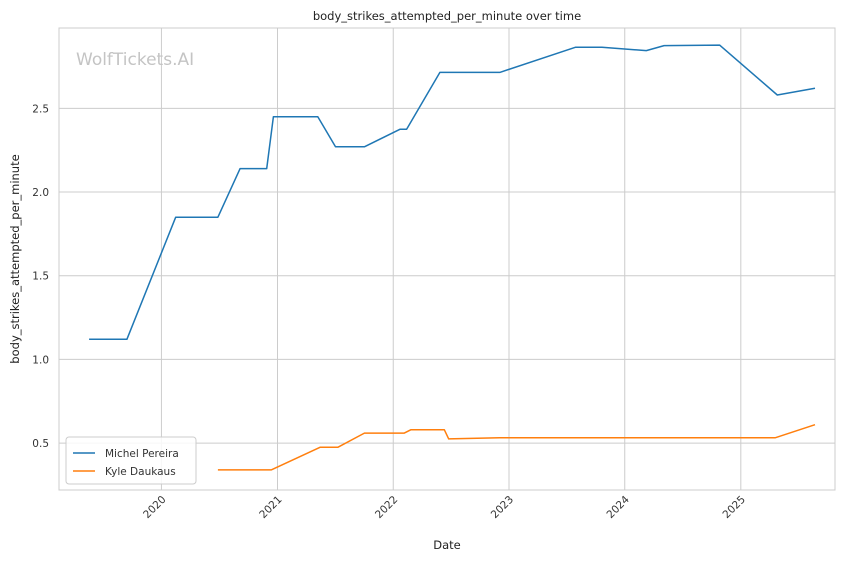 The width and height of the screenshot is (844, 561). Describe the element at coordinates (386, 507) in the screenshot. I see `x-tick-label: 2022` at that location.